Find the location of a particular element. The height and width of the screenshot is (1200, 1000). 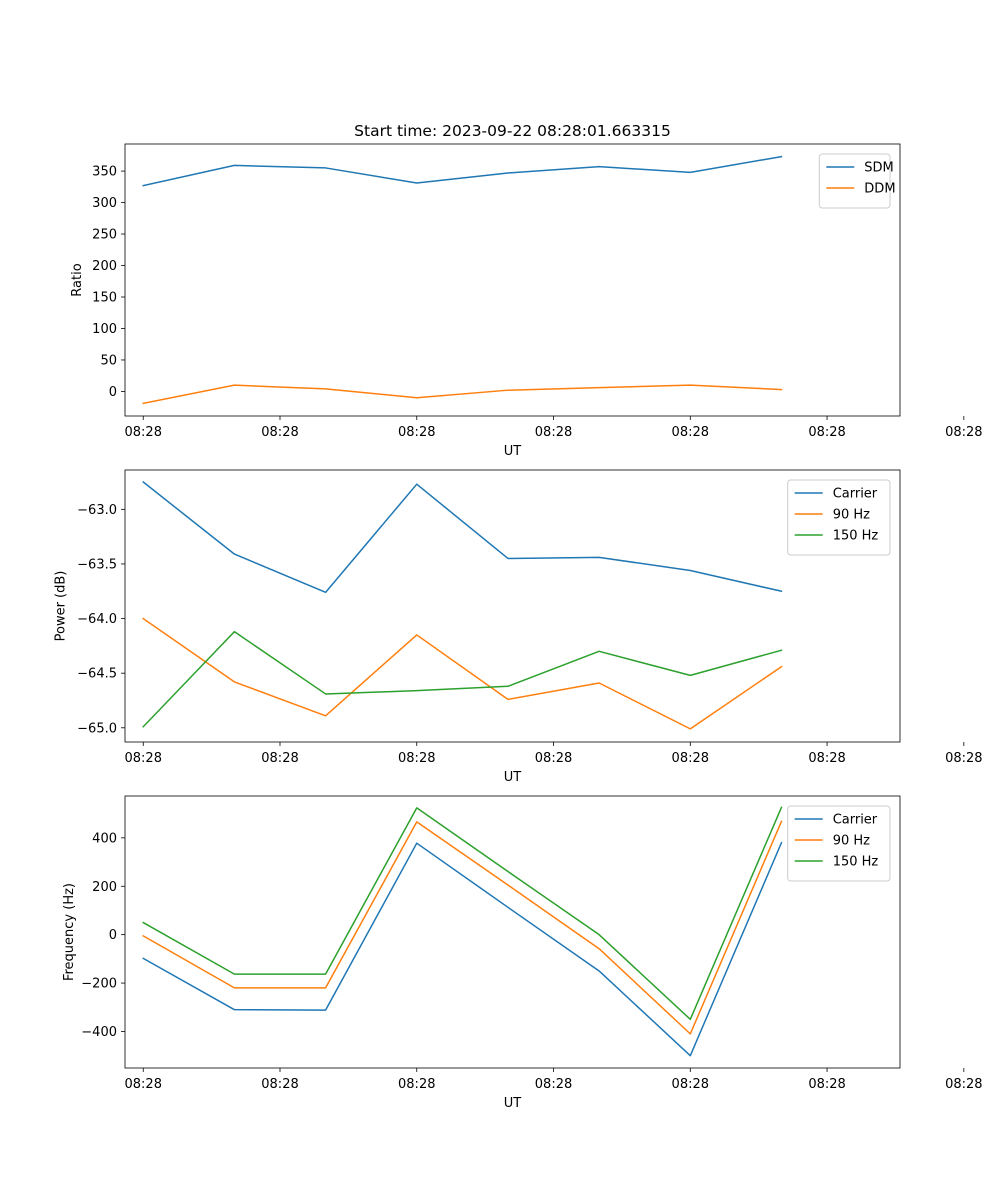

y-axis-label: Ratio is located at coordinates (77, 279).